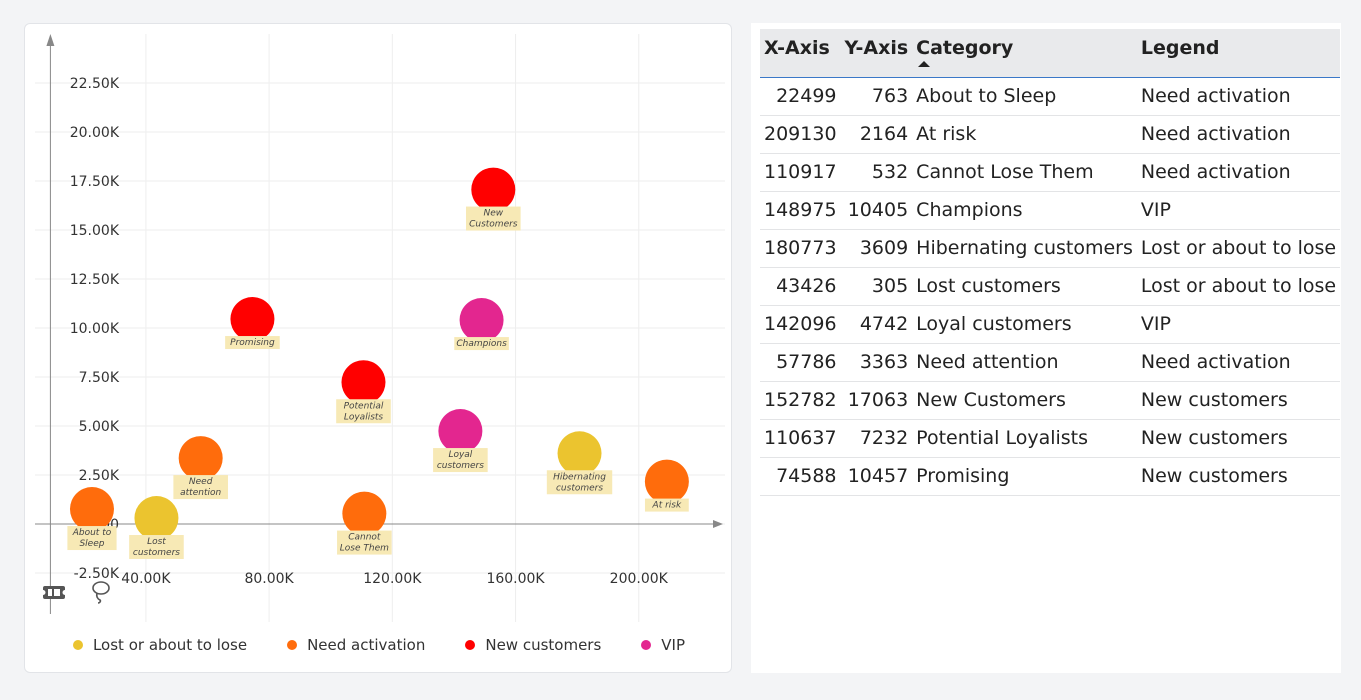  I want to click on cell-category: At risk, so click(1024, 134).